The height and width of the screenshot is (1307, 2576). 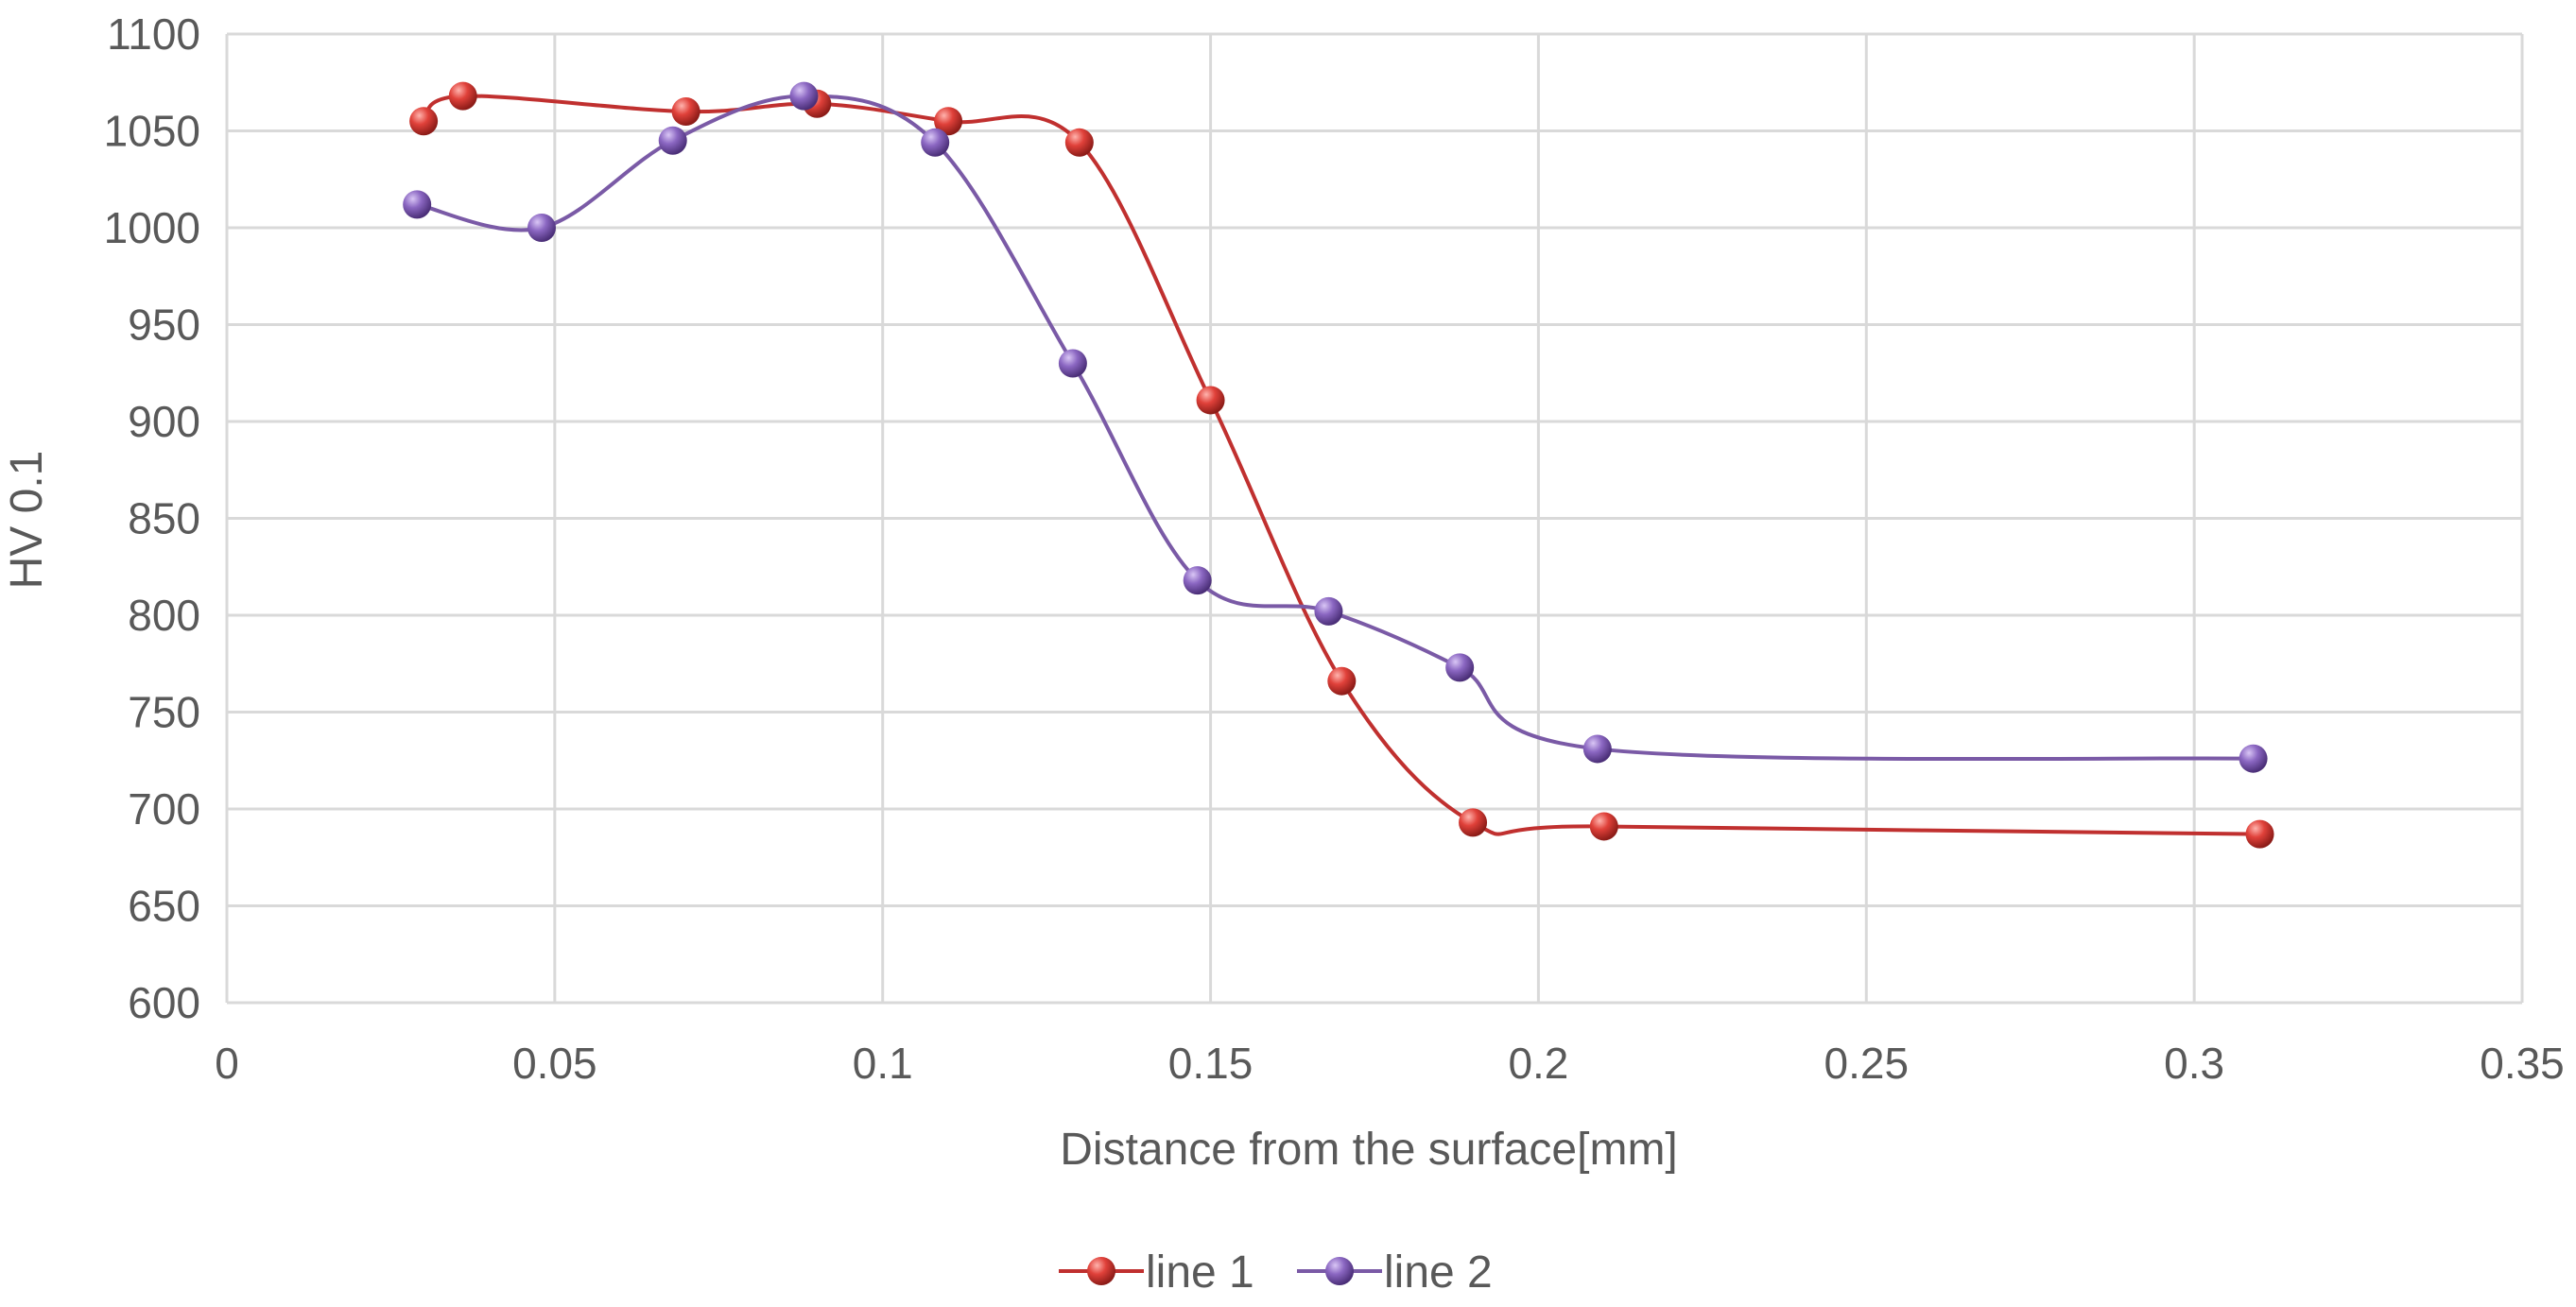 What do you see at coordinates (164, 519) in the screenshot?
I see `y-tick-label: 850` at bounding box center [164, 519].